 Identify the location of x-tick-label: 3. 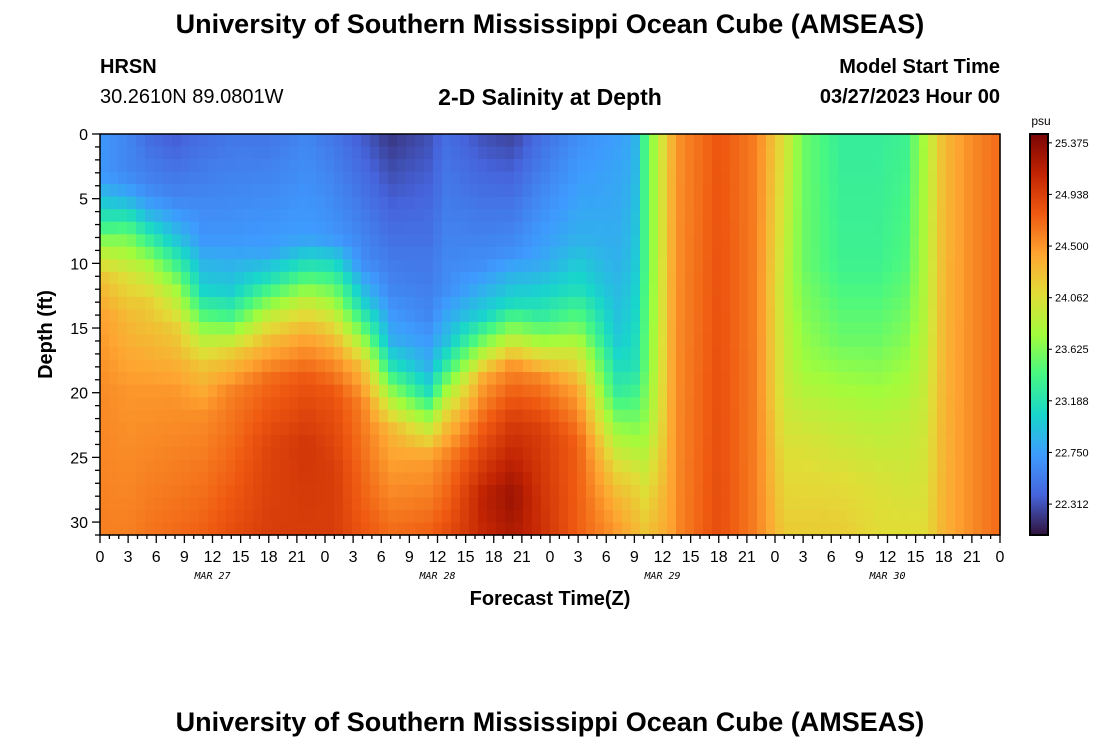
(353, 557).